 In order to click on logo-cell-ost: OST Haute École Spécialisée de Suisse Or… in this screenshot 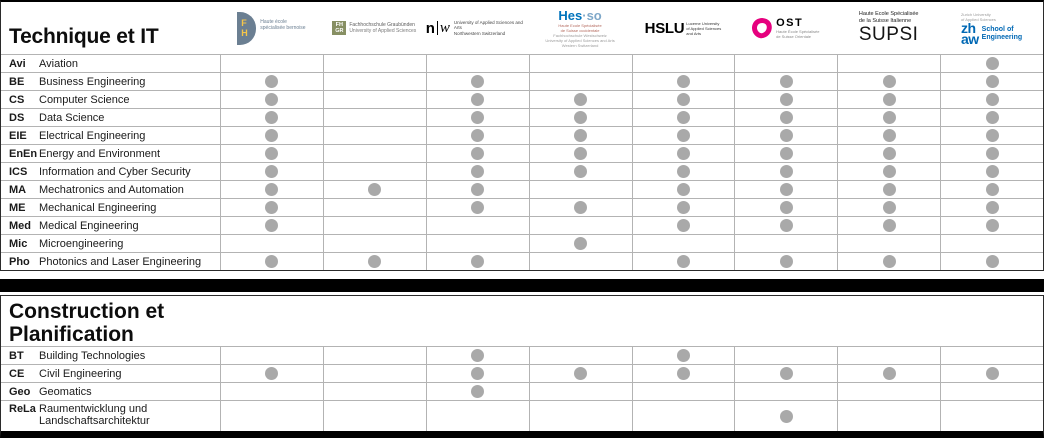, I will do `click(785, 28)`.